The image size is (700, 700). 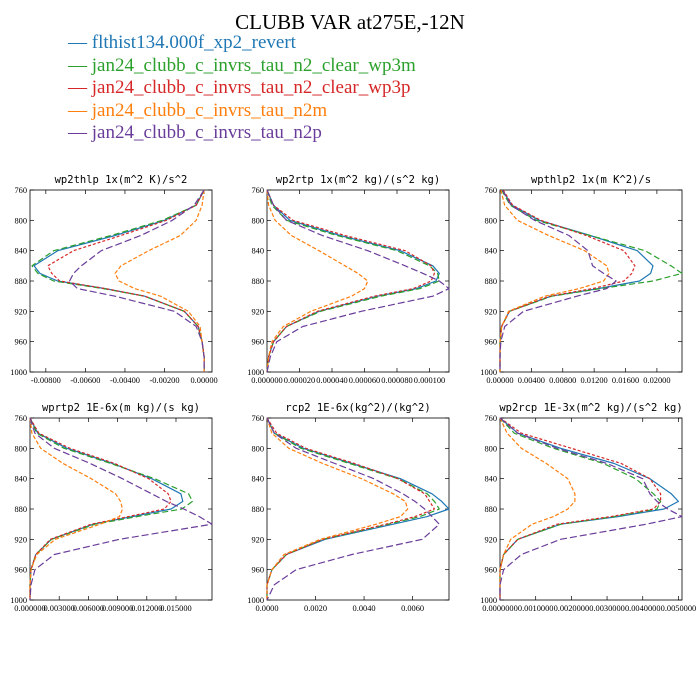 What do you see at coordinates (175, 608) in the screenshot?
I see `x-tick-label: 0.015000` at bounding box center [175, 608].